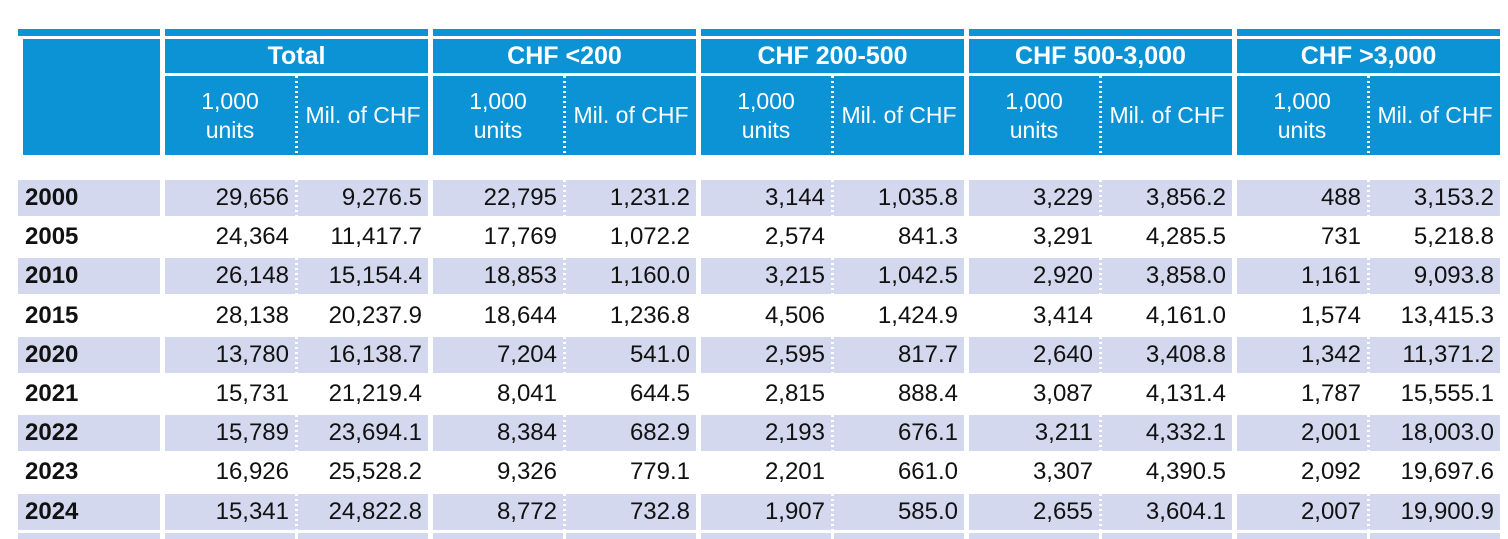 The image size is (1508, 539). What do you see at coordinates (1435, 198) in the screenshot?
I see `value-cell: 3,153.2` at bounding box center [1435, 198].